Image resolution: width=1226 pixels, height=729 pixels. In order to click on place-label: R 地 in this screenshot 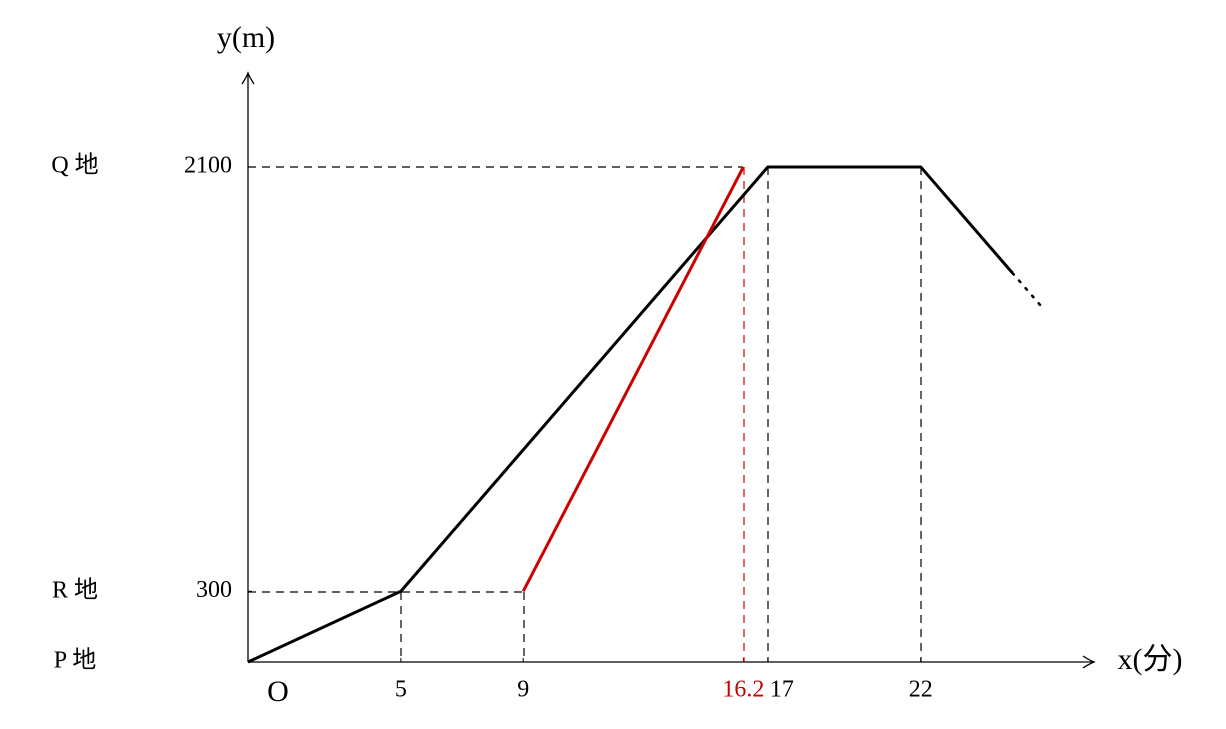, I will do `click(75, 590)`.